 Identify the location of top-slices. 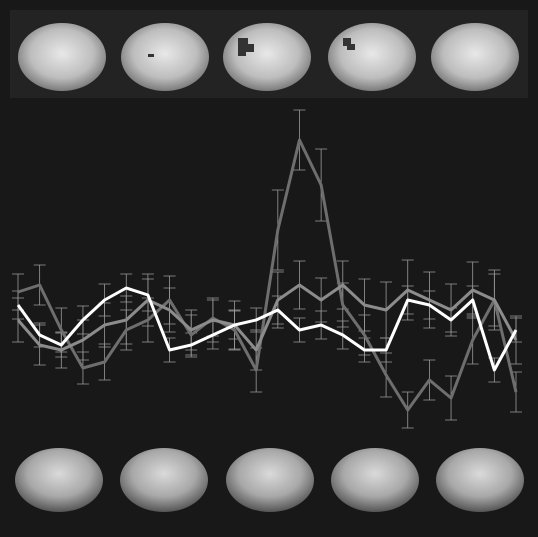
(268, 57).